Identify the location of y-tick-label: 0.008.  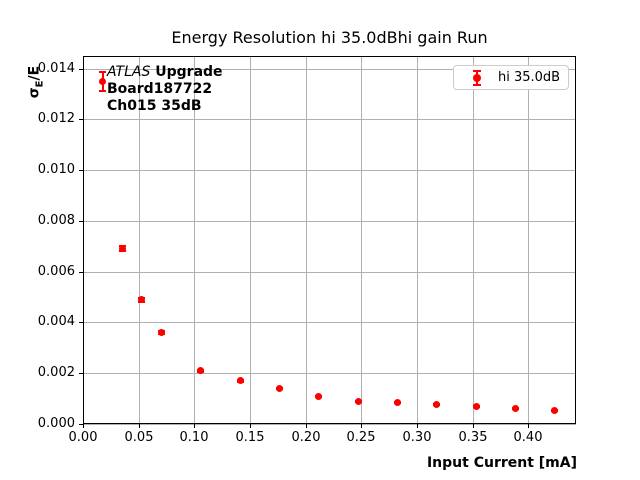
(56, 220).